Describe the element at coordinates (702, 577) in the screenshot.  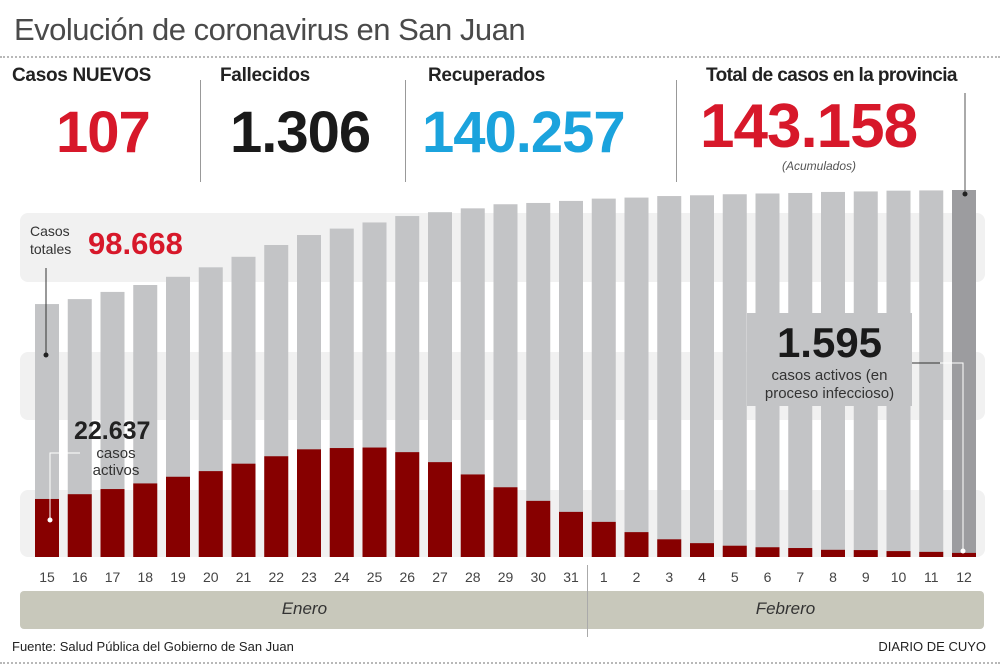
I see `x-tick-label: 4` at that location.